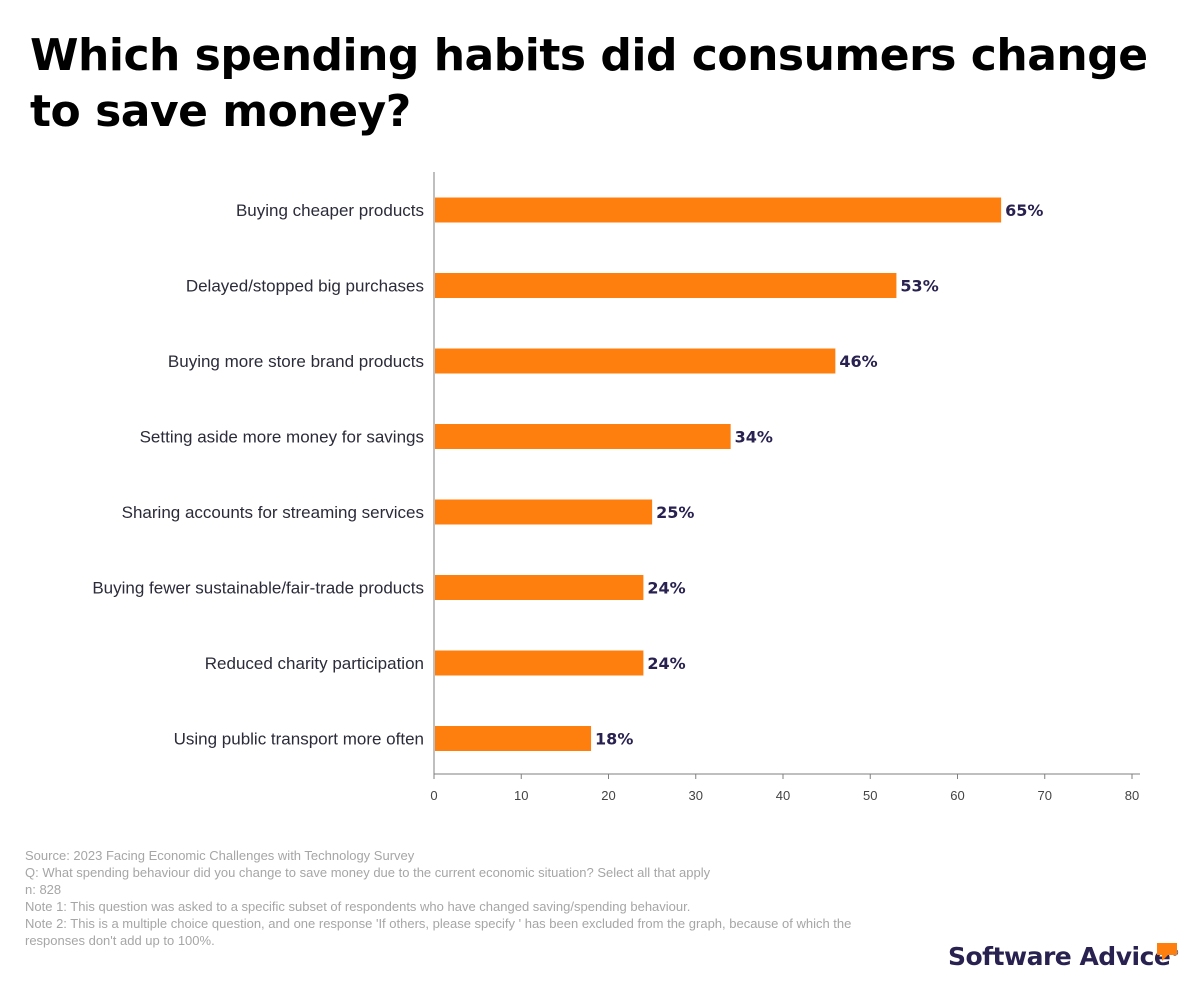  I want to click on footnote-sample-size: n: 828, so click(43, 889).